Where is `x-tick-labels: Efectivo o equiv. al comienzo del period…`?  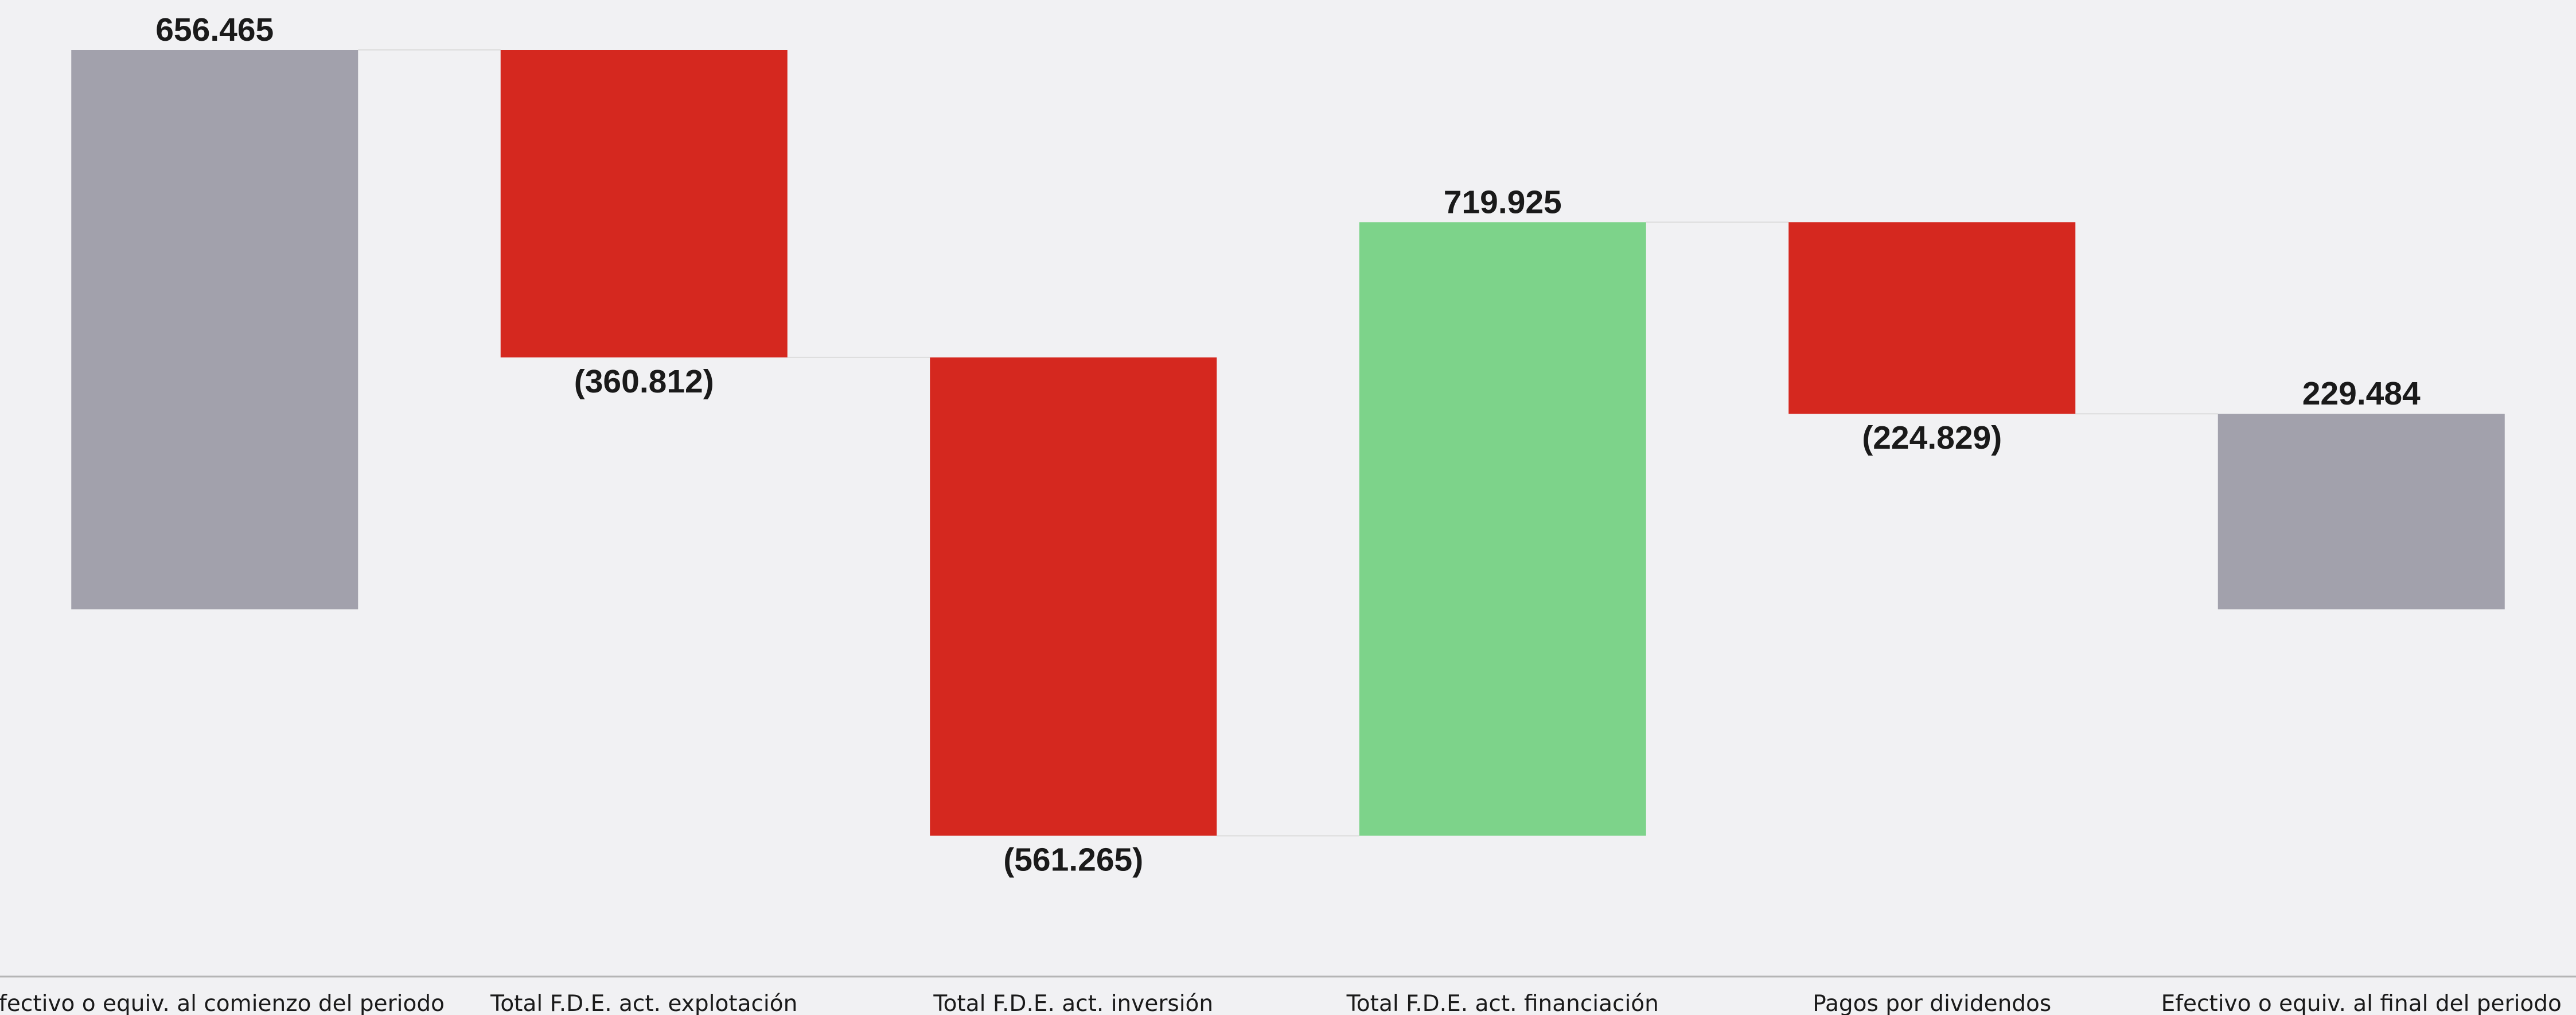 x-tick-labels: Efectivo o equiv. al comienzo del period… is located at coordinates (1281, 1003).